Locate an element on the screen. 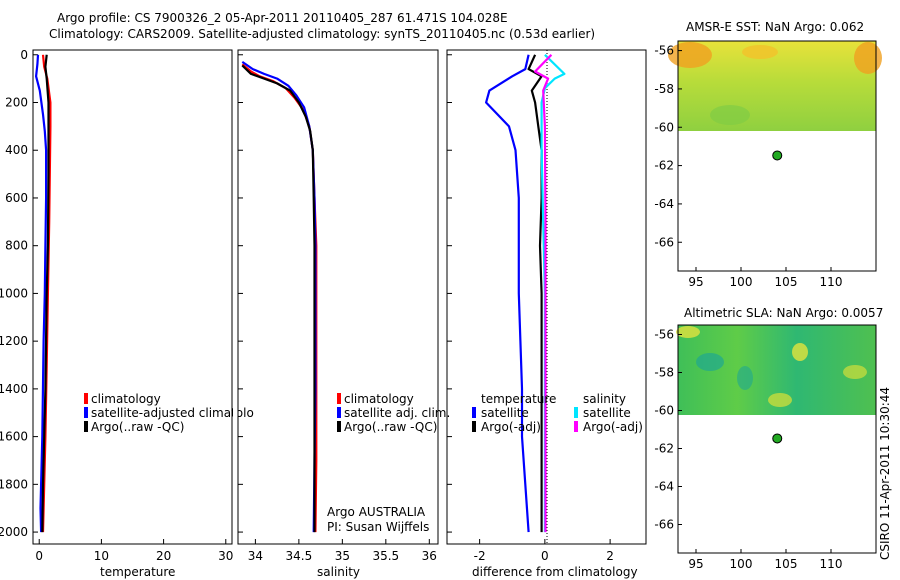 Image resolution: width=900 pixels, height=580 pixels. legend-label-sal-satellite: satellite is located at coordinates (607, 413).